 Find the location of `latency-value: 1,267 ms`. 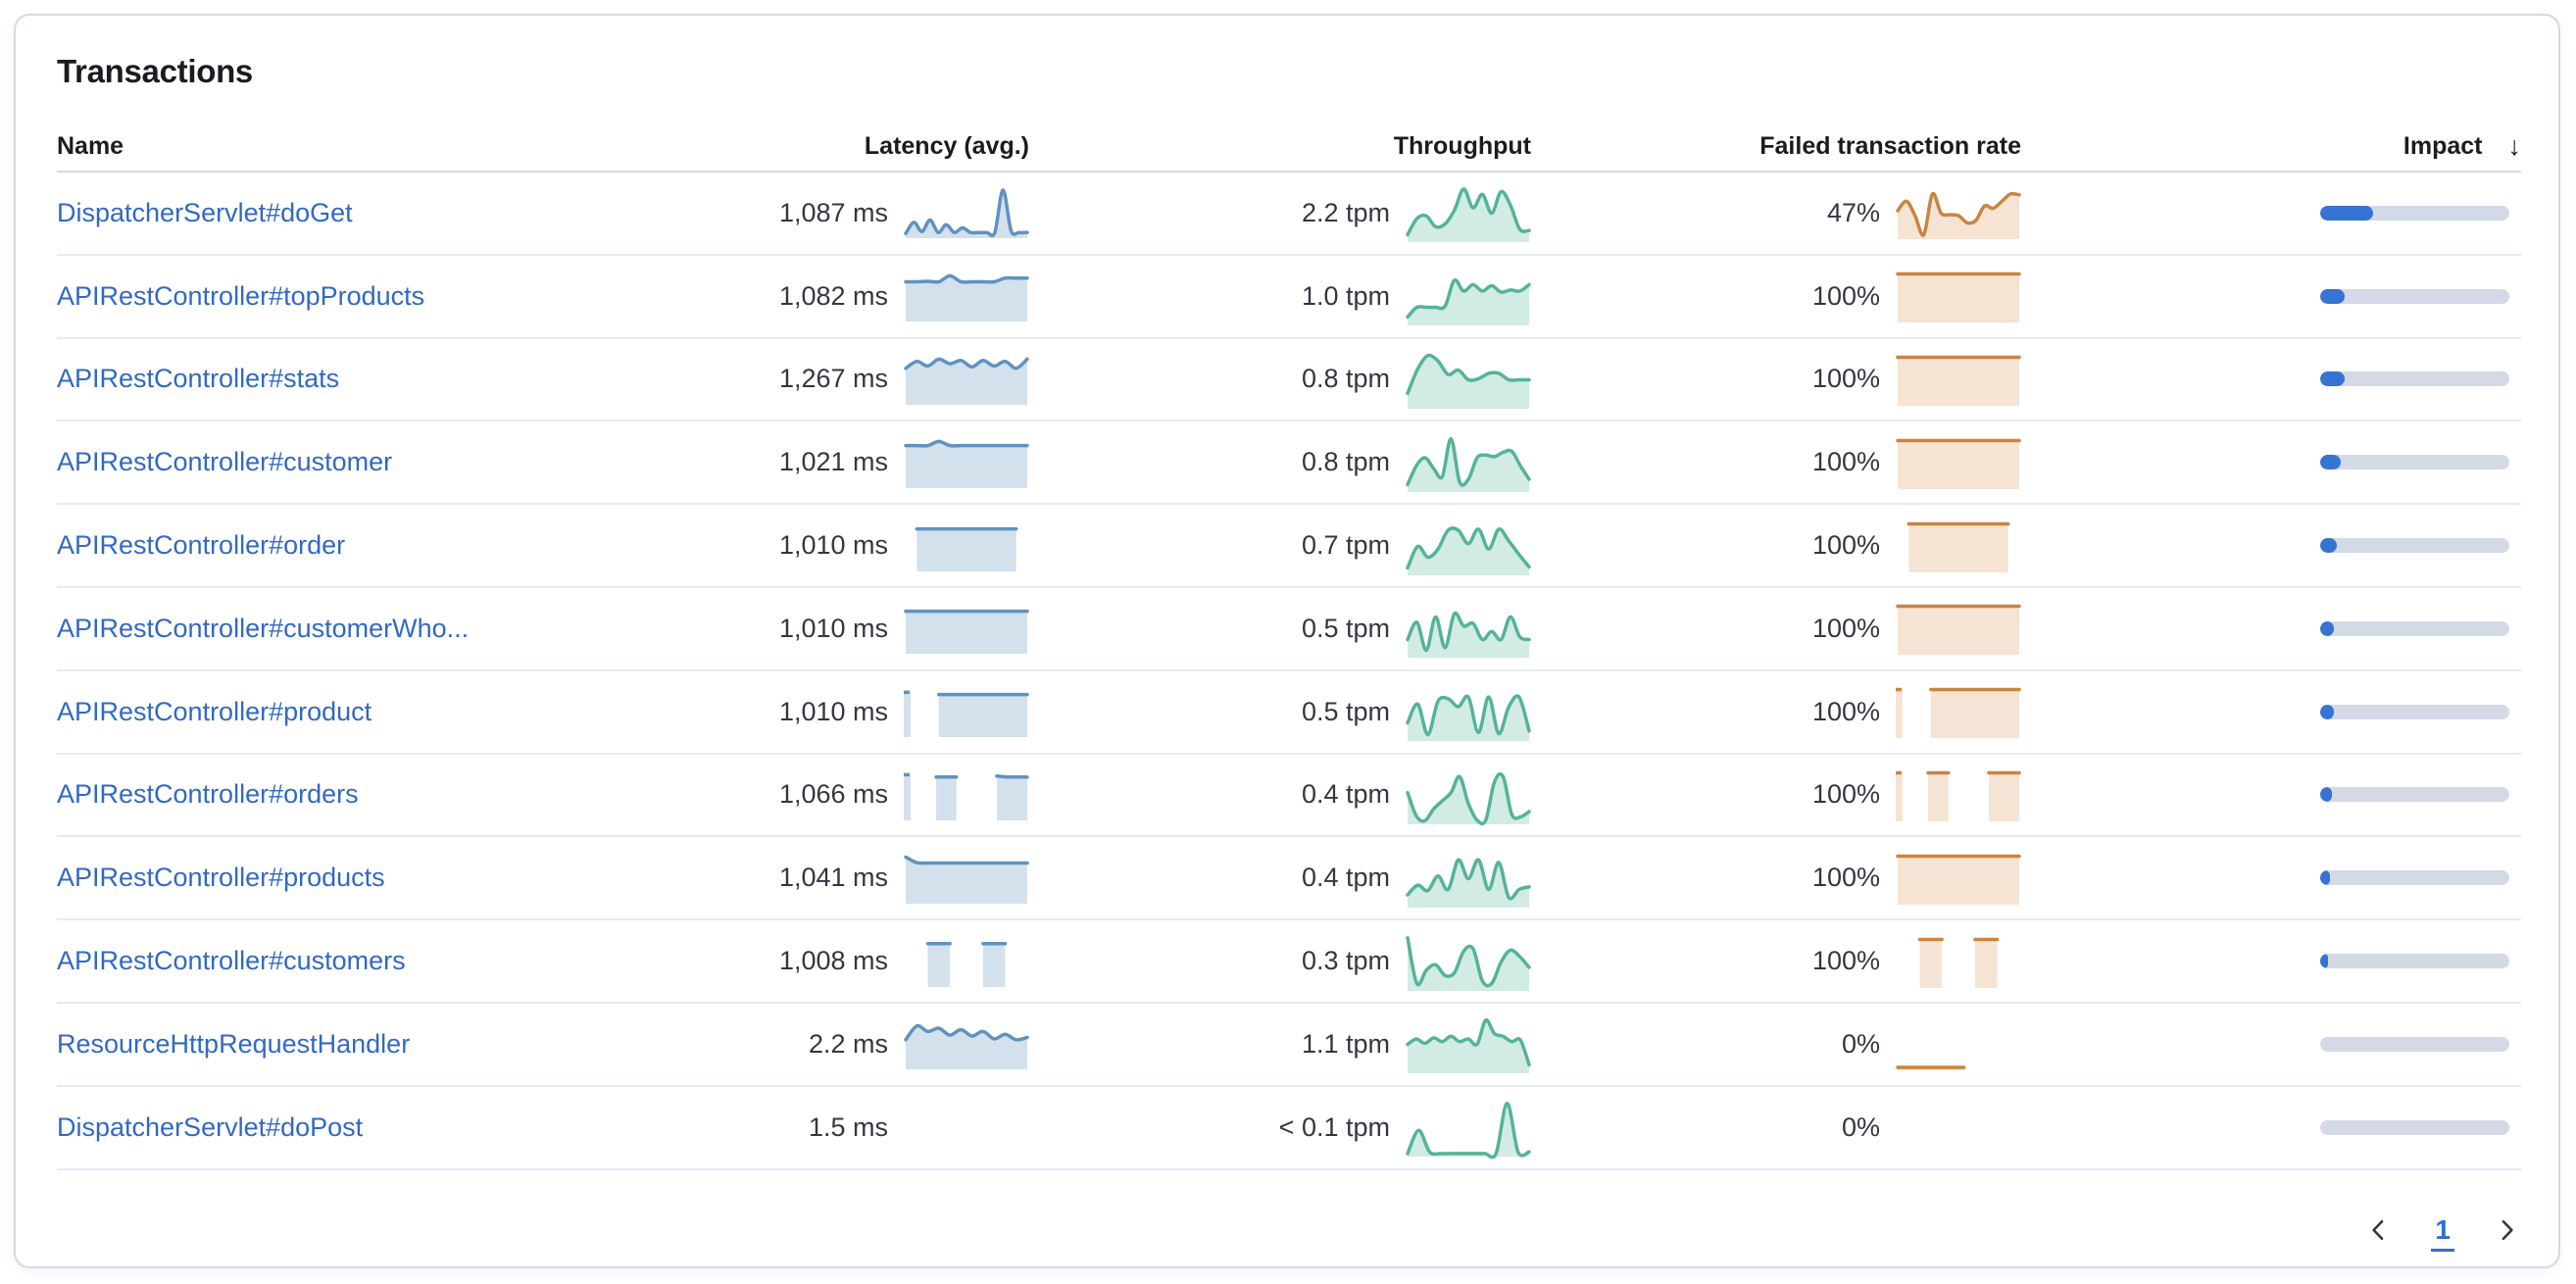

latency-value: 1,267 ms is located at coordinates (833, 379).